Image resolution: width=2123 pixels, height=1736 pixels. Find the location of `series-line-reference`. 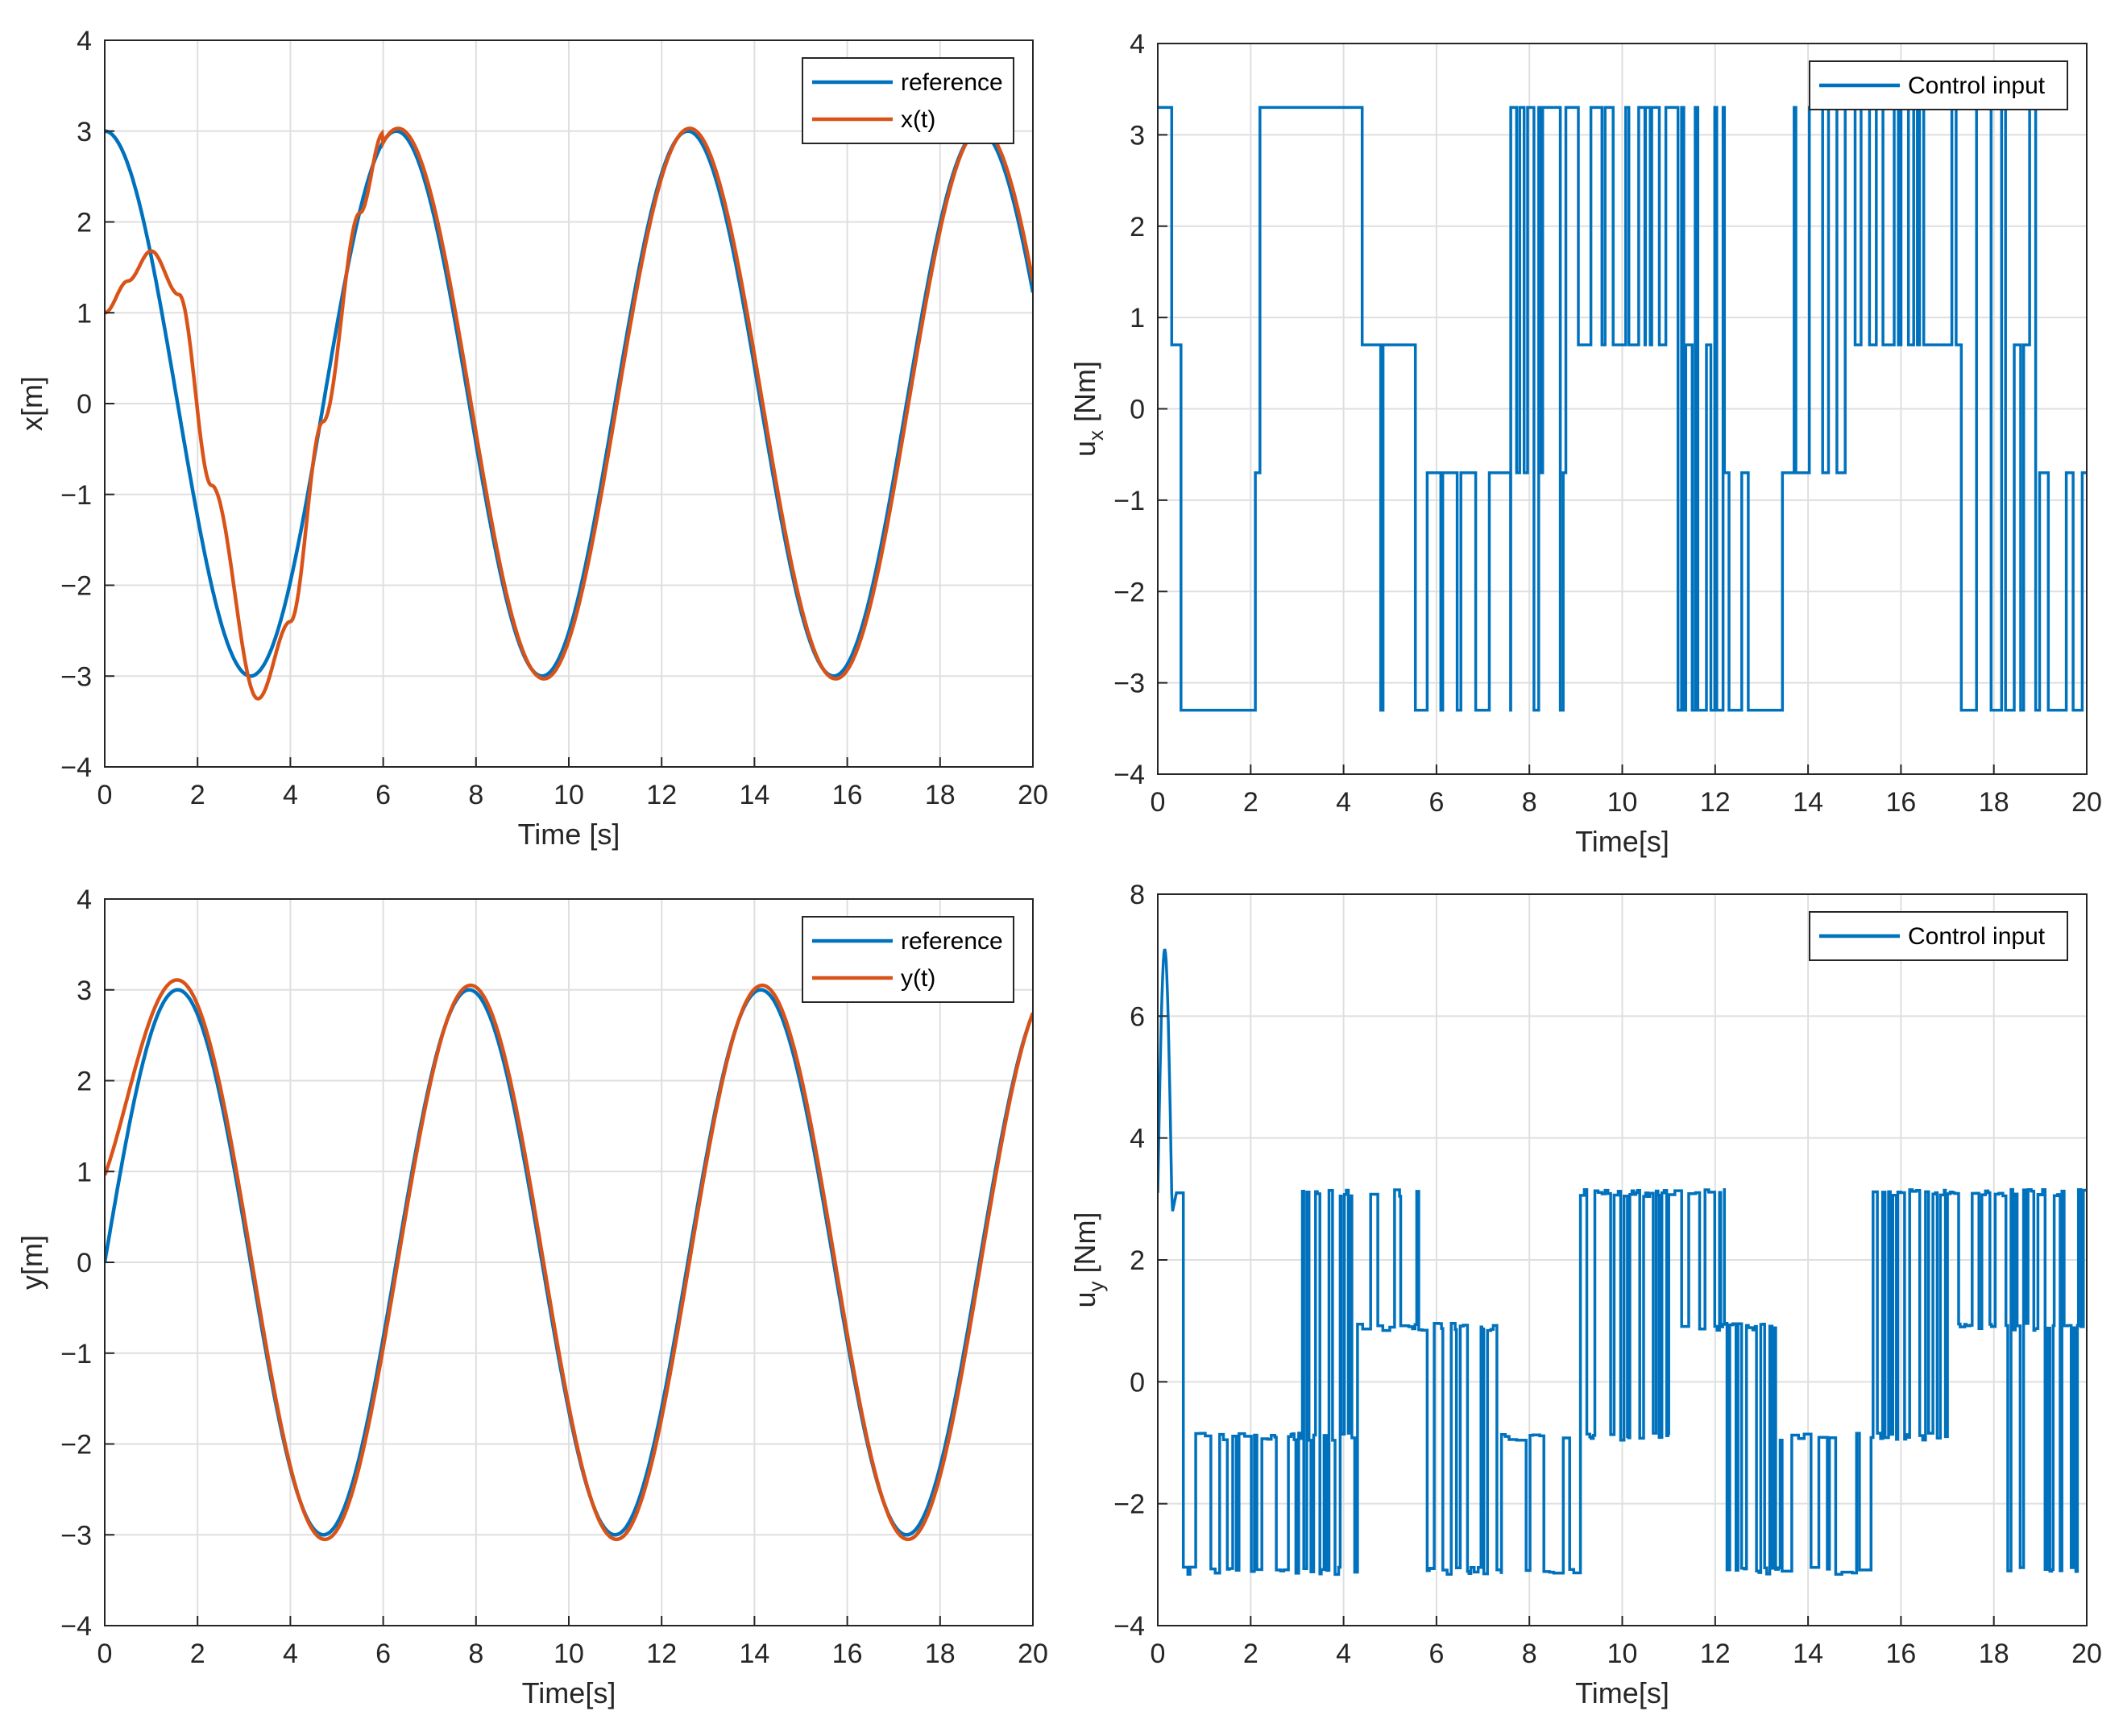

series-line-reference is located at coordinates (569, 404).